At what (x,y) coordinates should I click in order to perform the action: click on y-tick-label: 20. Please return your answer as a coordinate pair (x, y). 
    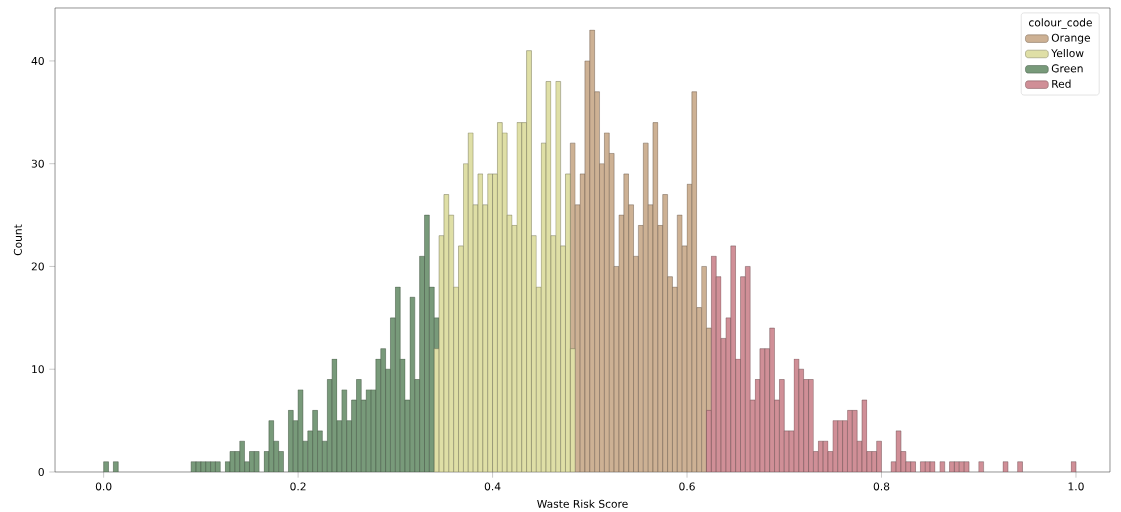
    Looking at the image, I should click on (37, 266).